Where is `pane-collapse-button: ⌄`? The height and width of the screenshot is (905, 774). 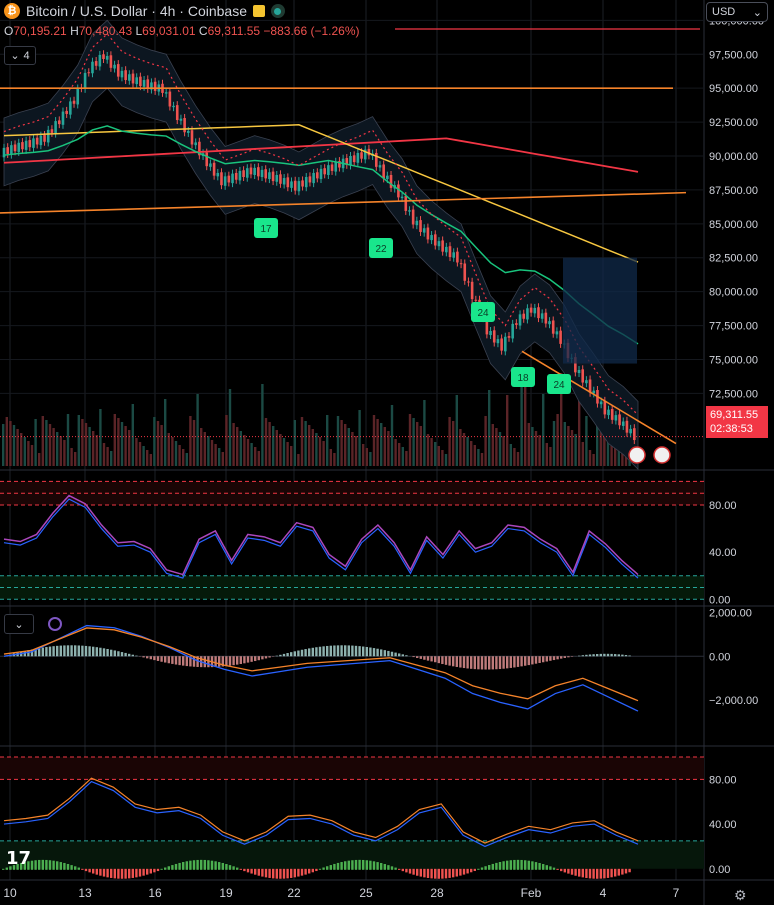
pane-collapse-button: ⌄ is located at coordinates (19, 624).